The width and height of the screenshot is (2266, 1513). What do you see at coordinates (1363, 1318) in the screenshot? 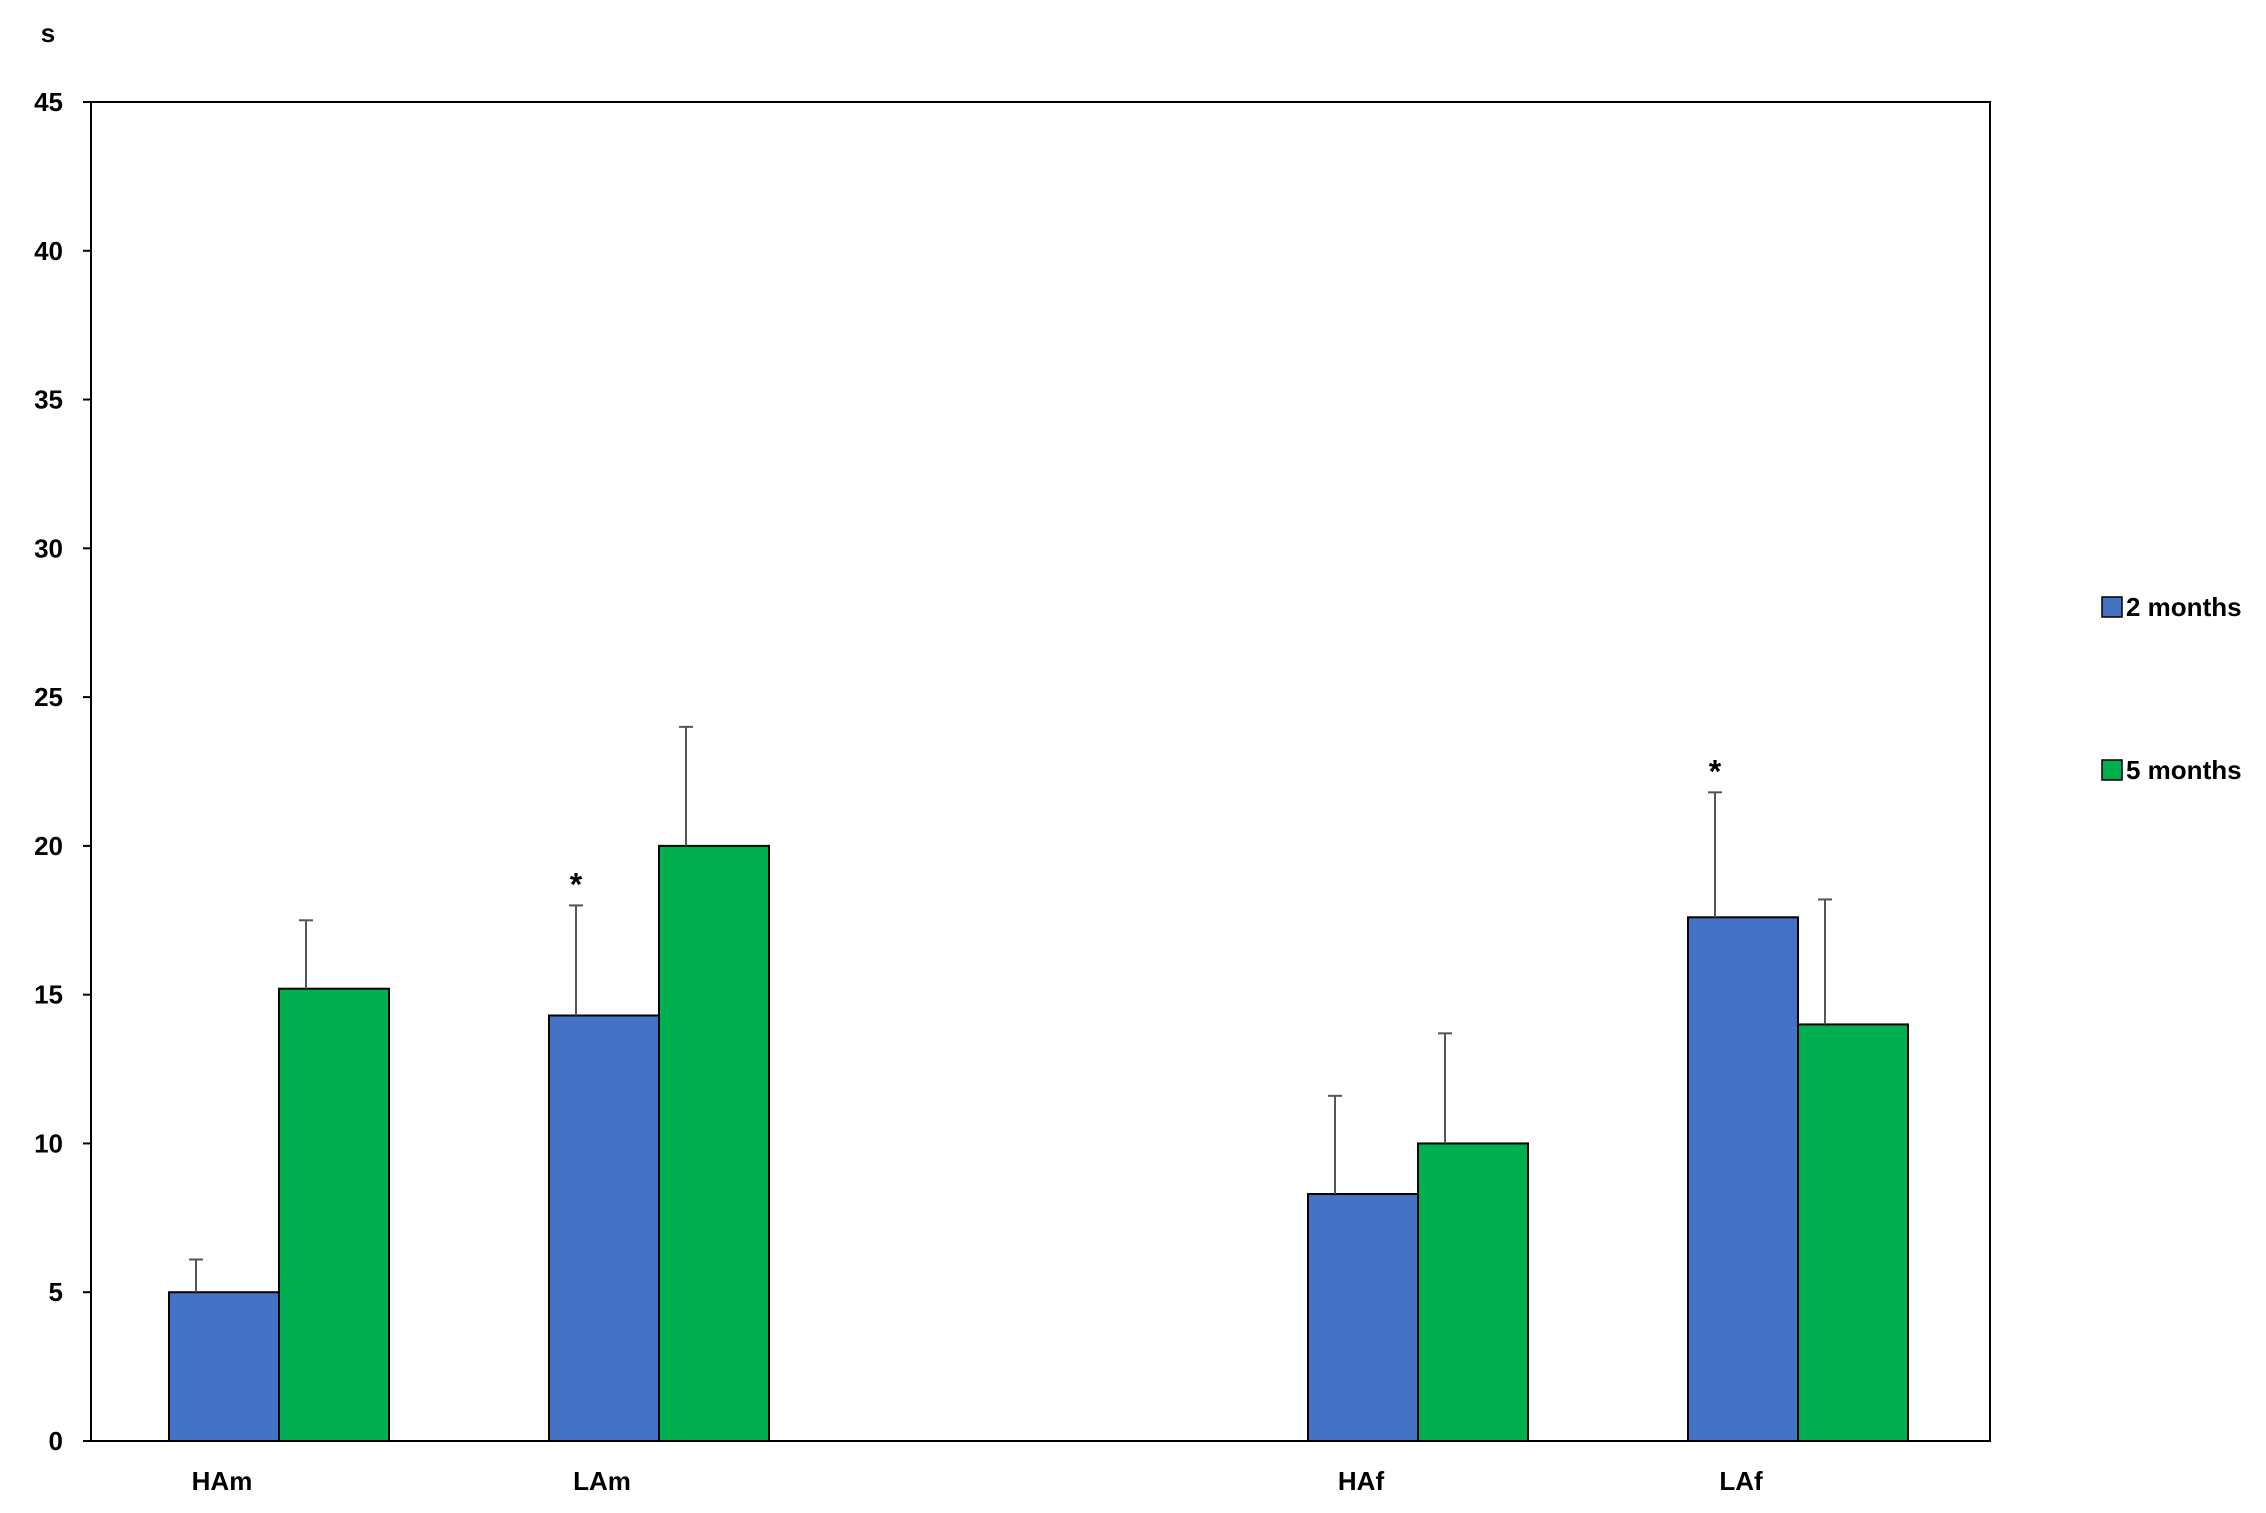
I see `bar-HAf-2-months` at bounding box center [1363, 1318].